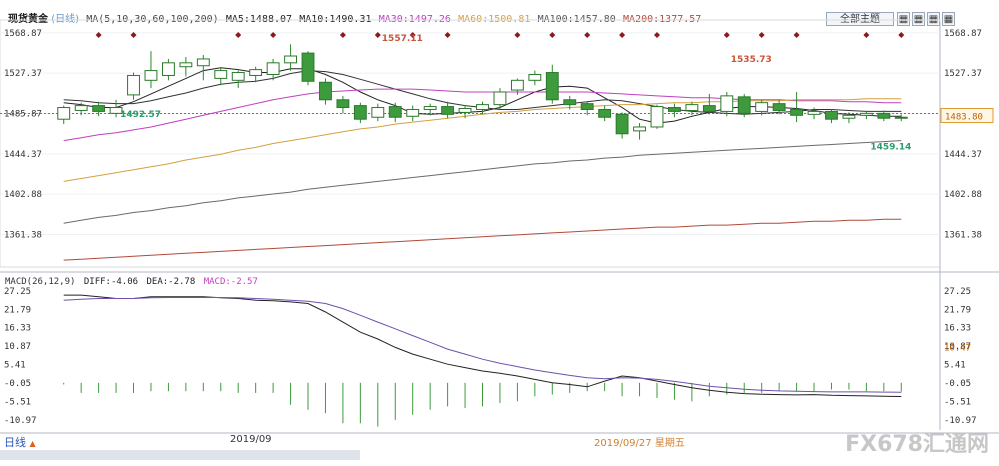 The height and width of the screenshot is (466, 999). What do you see at coordinates (230, 282) in the screenshot?
I see `macd-value: MACD:-2.57` at bounding box center [230, 282].